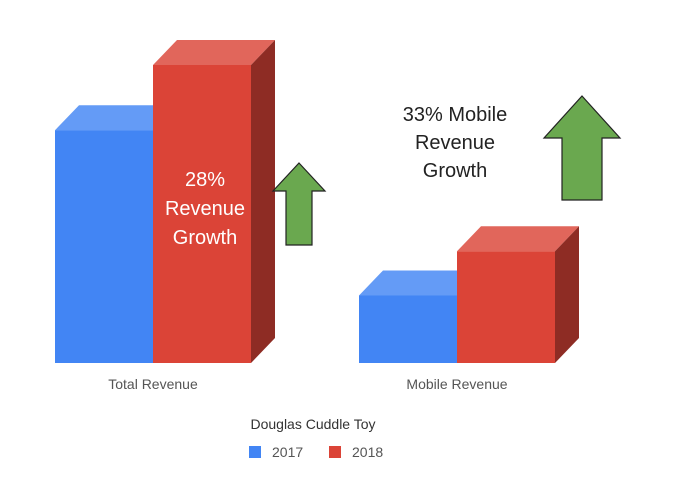 The image size is (680, 480). I want to click on chart-title: Douglas Cuddle Toy, so click(312, 424).